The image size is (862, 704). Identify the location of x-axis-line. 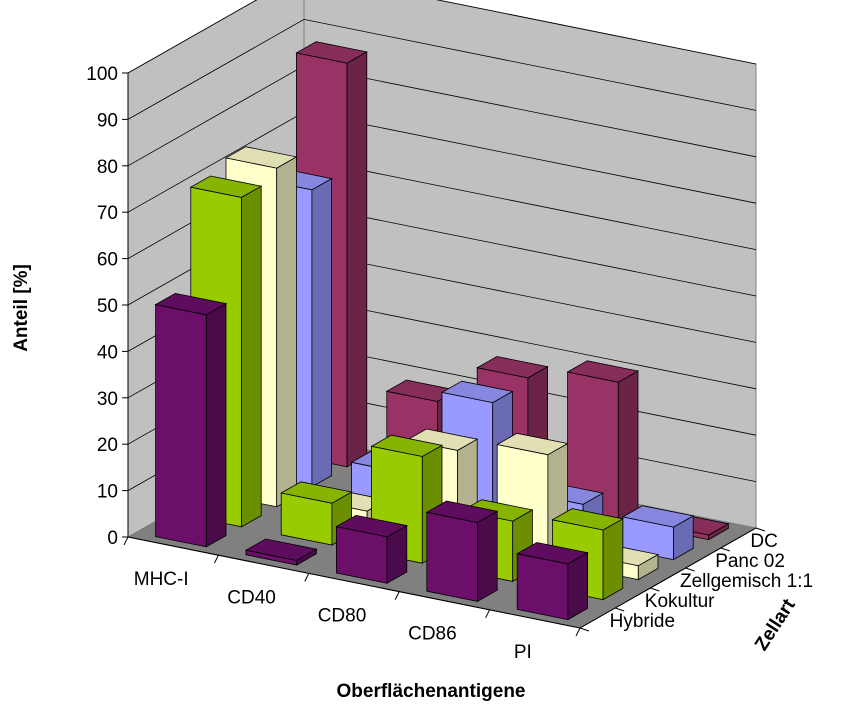
(354, 582).